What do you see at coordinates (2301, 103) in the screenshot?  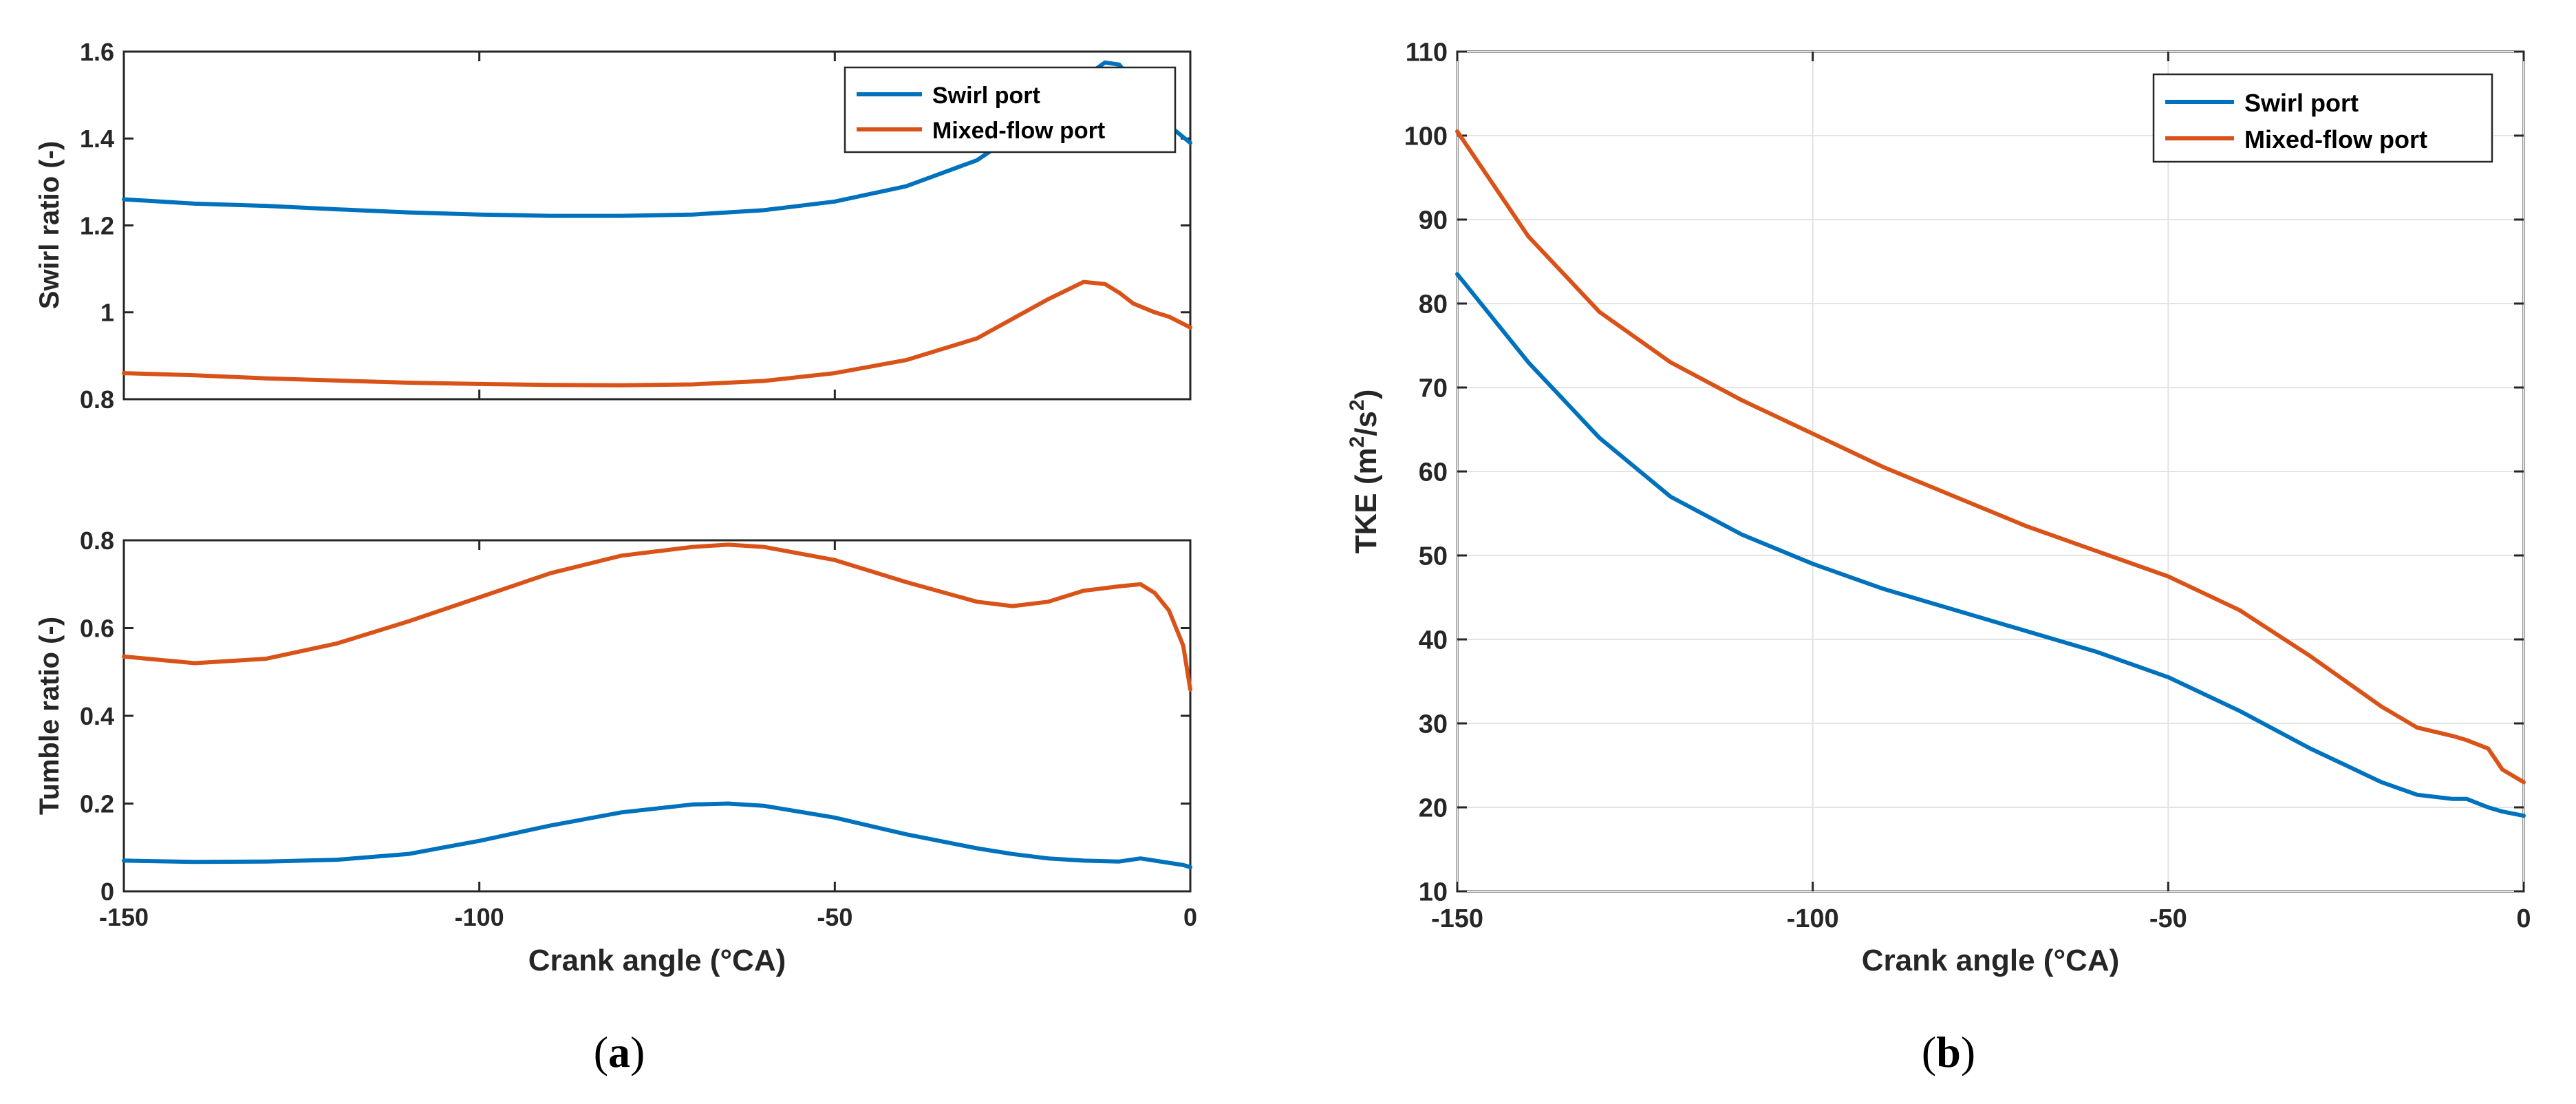 I see `legend-b-swirl-port-label: Swirl port` at bounding box center [2301, 103].